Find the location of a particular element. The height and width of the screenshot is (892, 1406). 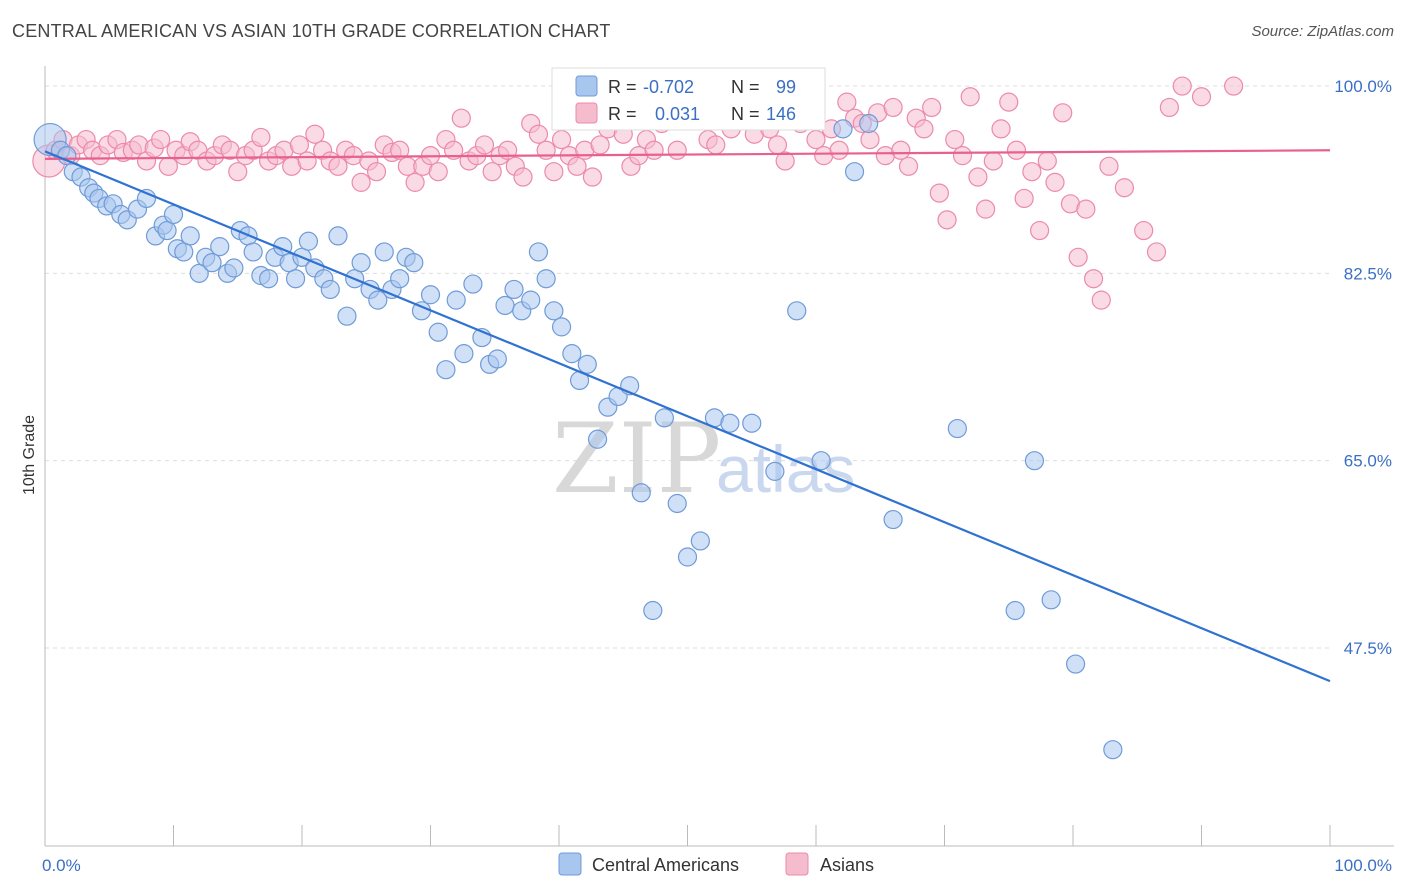

legend-r-value-2: 0.031 is located at coordinates (677, 114).